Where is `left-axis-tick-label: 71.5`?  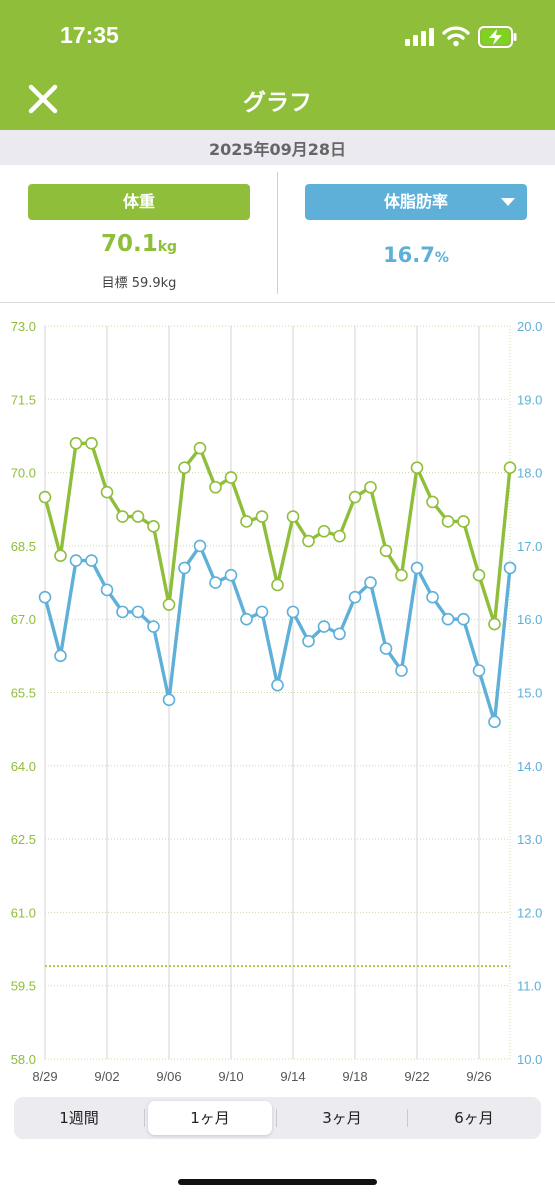
left-axis-tick-label: 71.5 is located at coordinates (23, 399).